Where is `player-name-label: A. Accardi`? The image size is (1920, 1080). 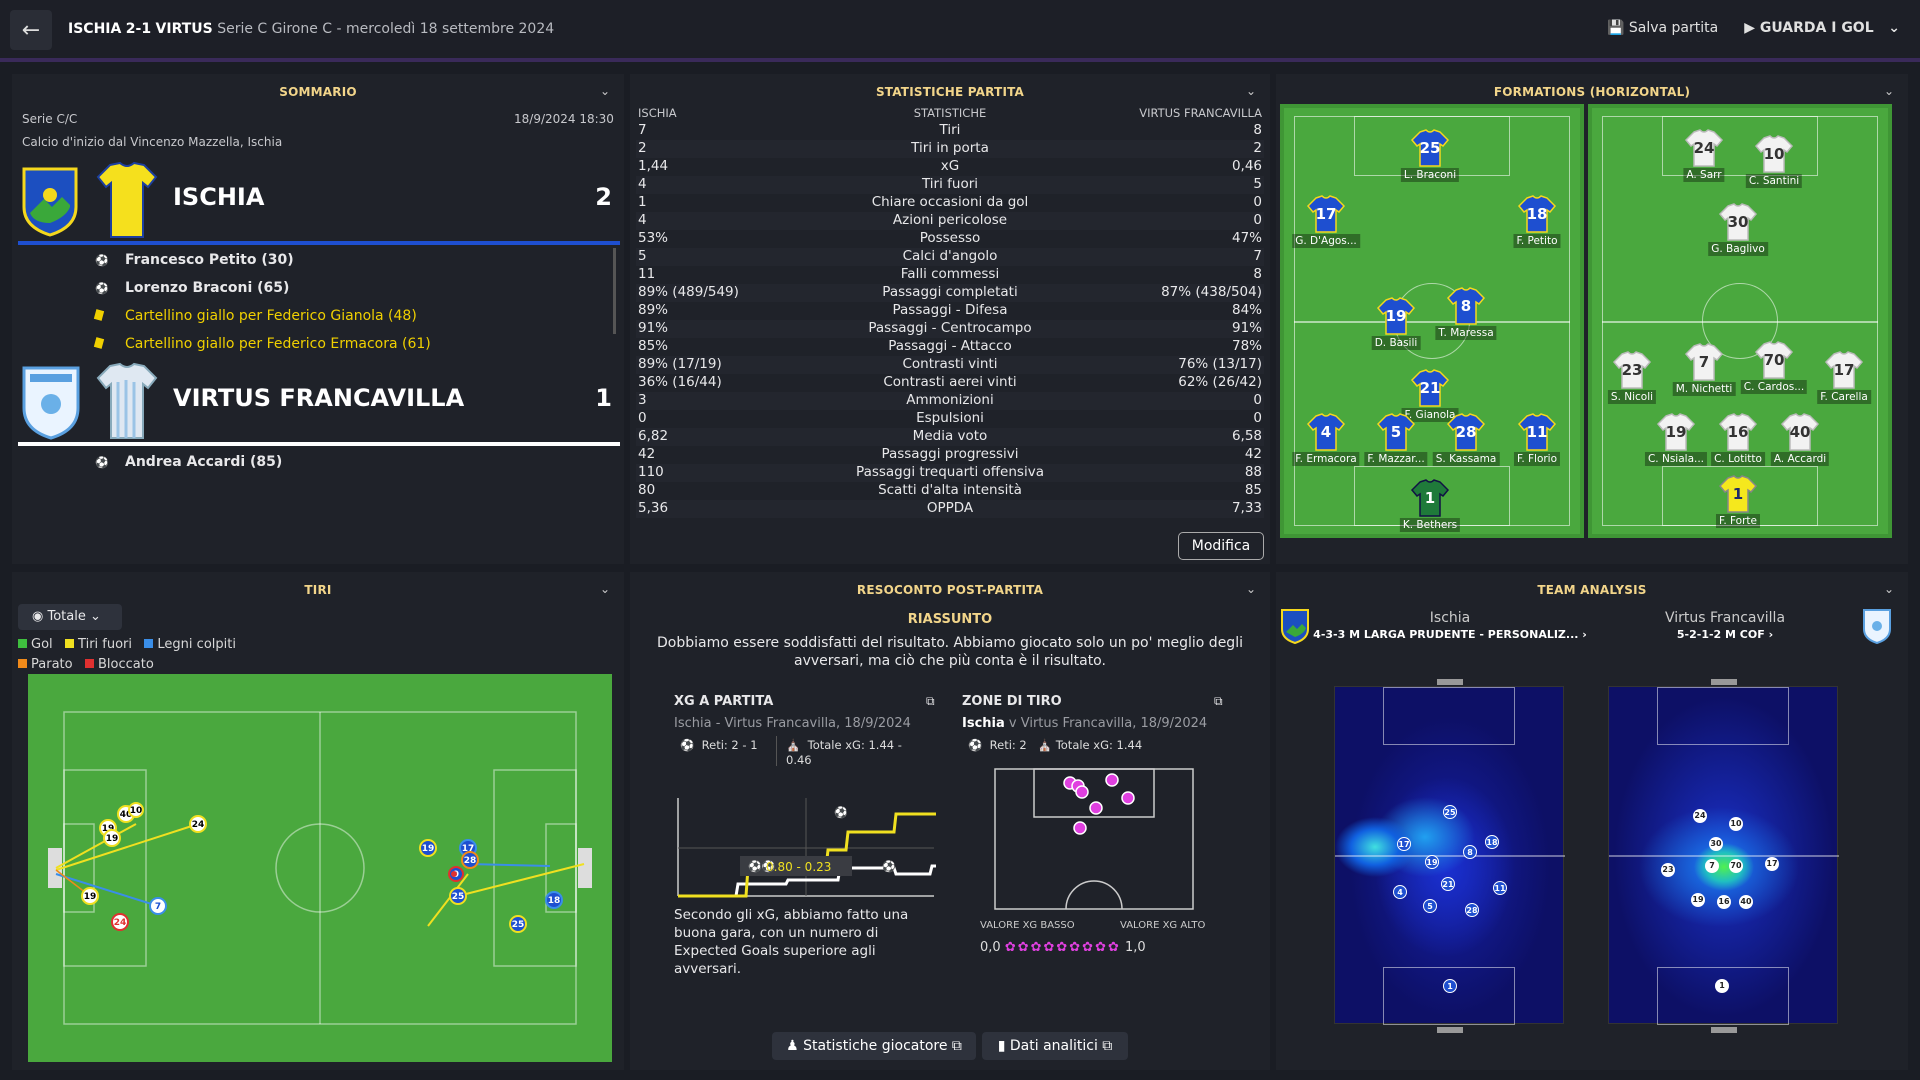
player-name-label: A. Accardi is located at coordinates (1800, 459).